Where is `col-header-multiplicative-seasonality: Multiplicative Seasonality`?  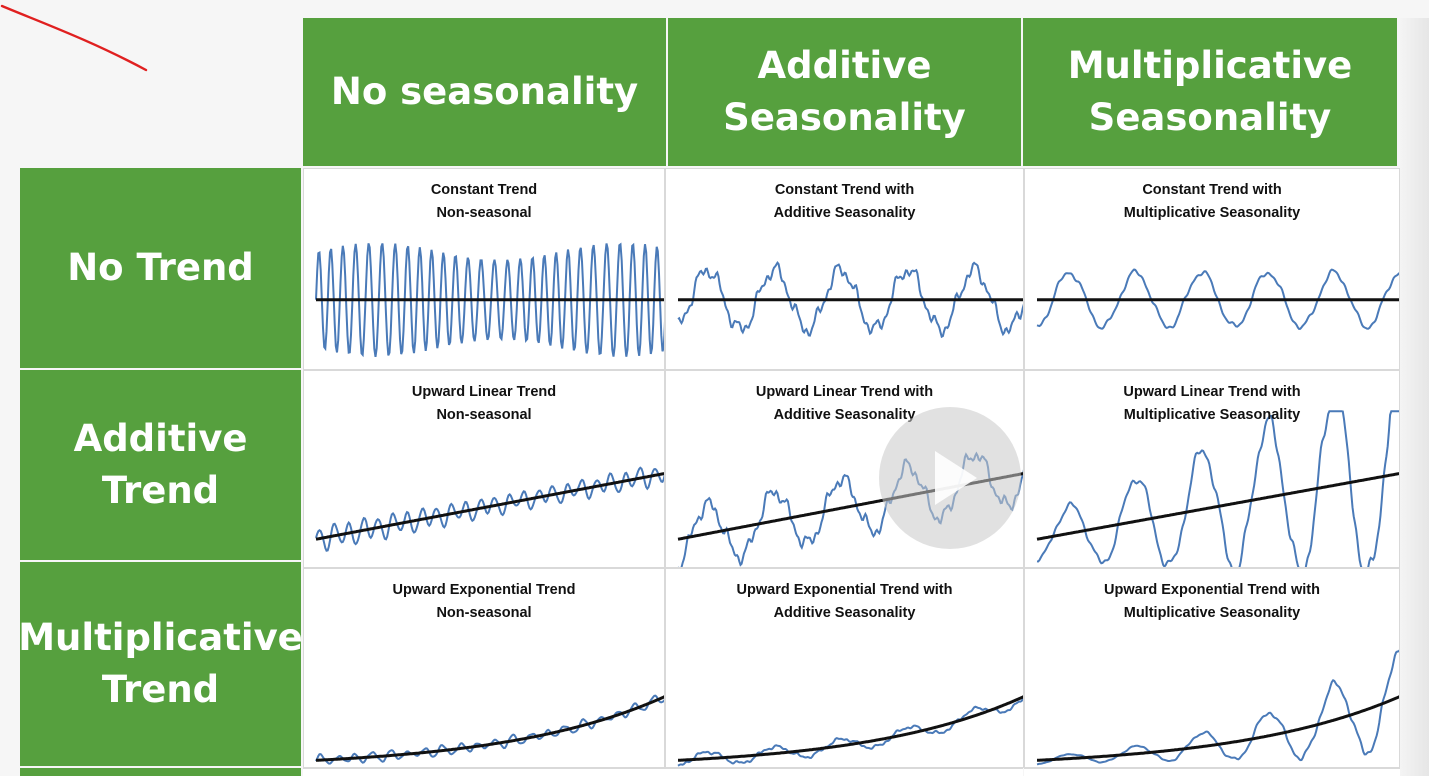 col-header-multiplicative-seasonality: Multiplicative Seasonality is located at coordinates (1210, 92).